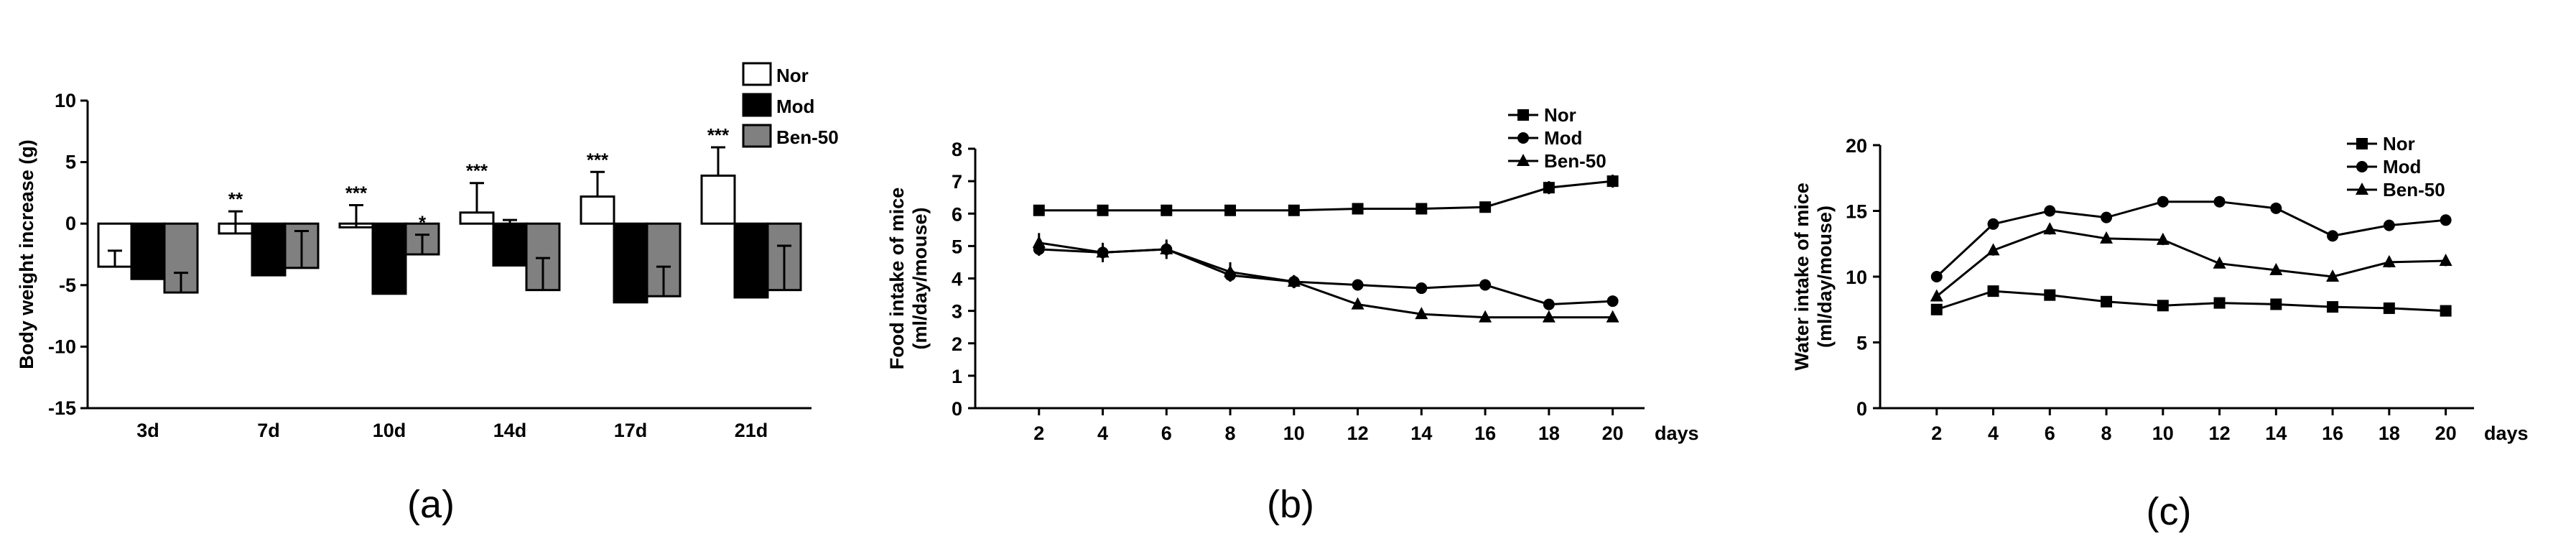 Image resolution: width=2576 pixels, height=549 pixels. Describe the element at coordinates (1857, 146) in the screenshot. I see `c-y-tick-label: 20` at that location.